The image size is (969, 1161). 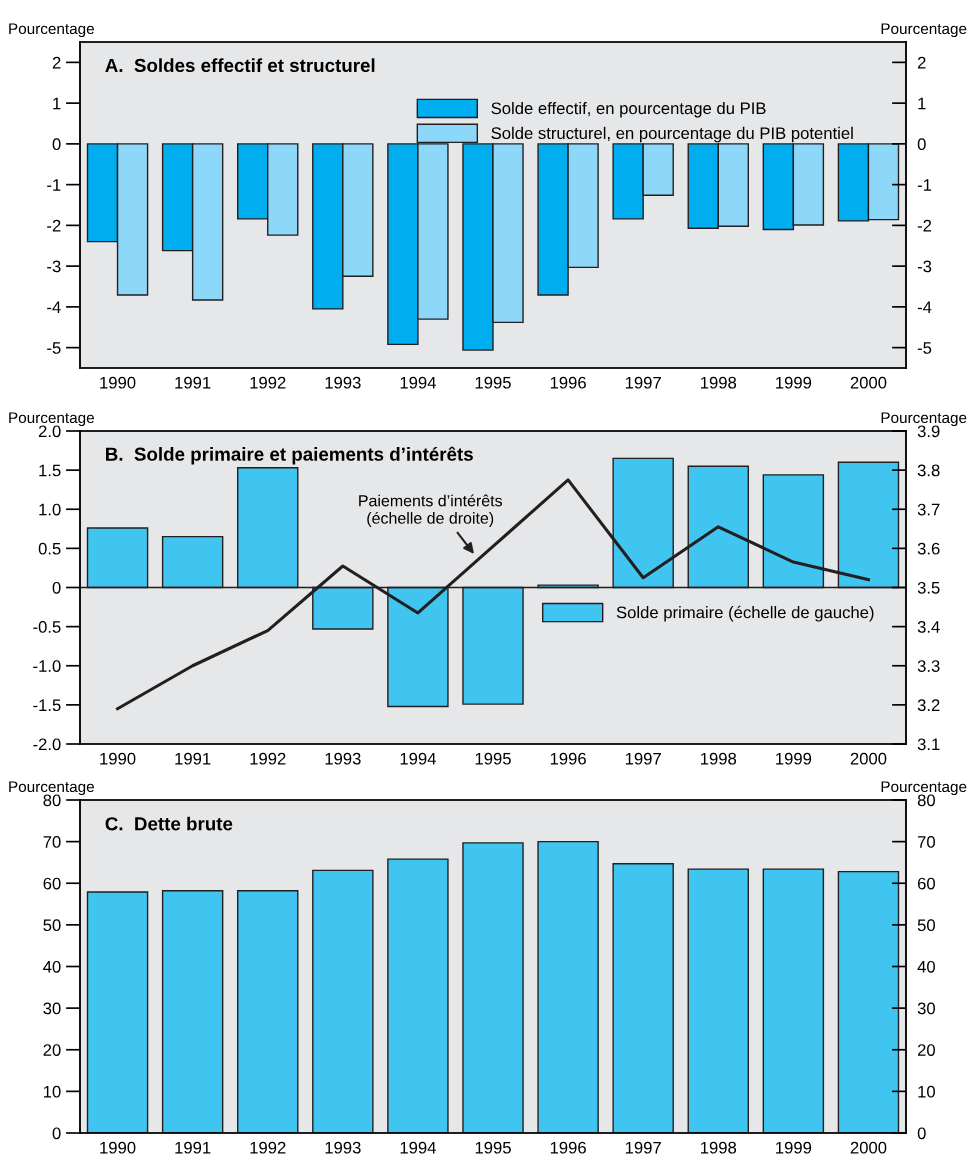 What do you see at coordinates (54, 266) in the screenshot?
I see `y-tick-label: -3` at bounding box center [54, 266].